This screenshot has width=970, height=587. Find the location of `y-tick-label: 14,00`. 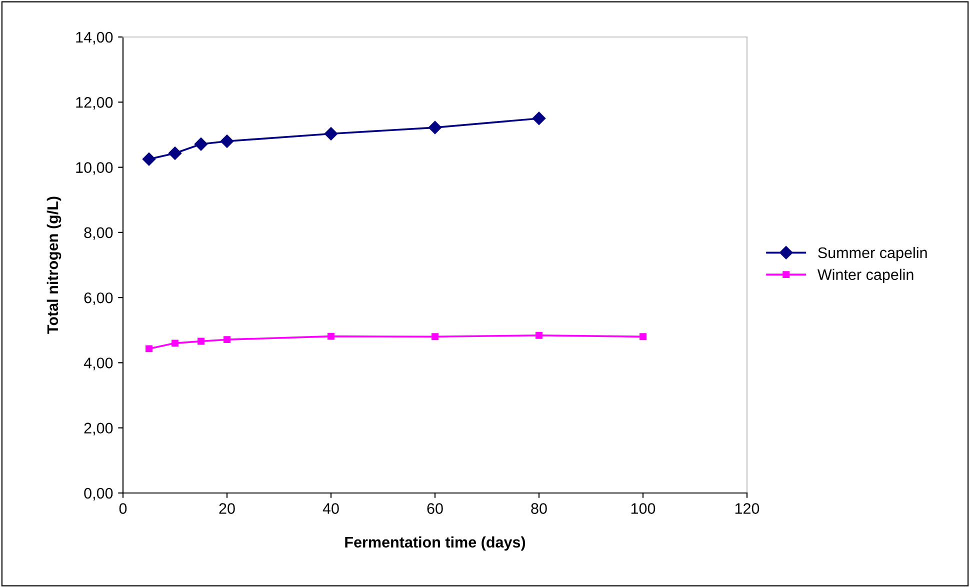

y-tick-label: 14,00 is located at coordinates (94, 38).